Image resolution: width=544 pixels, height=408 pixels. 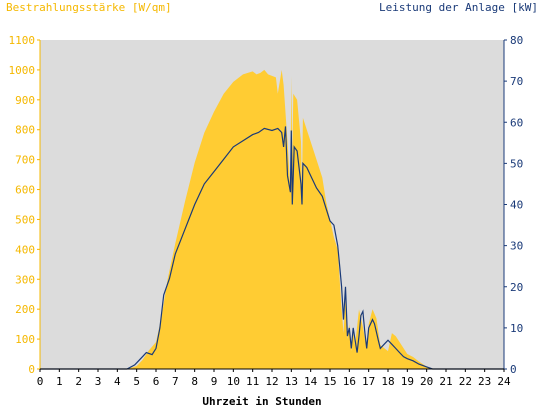 I want to click on right-tick-label: 70, so click(x=516, y=81).